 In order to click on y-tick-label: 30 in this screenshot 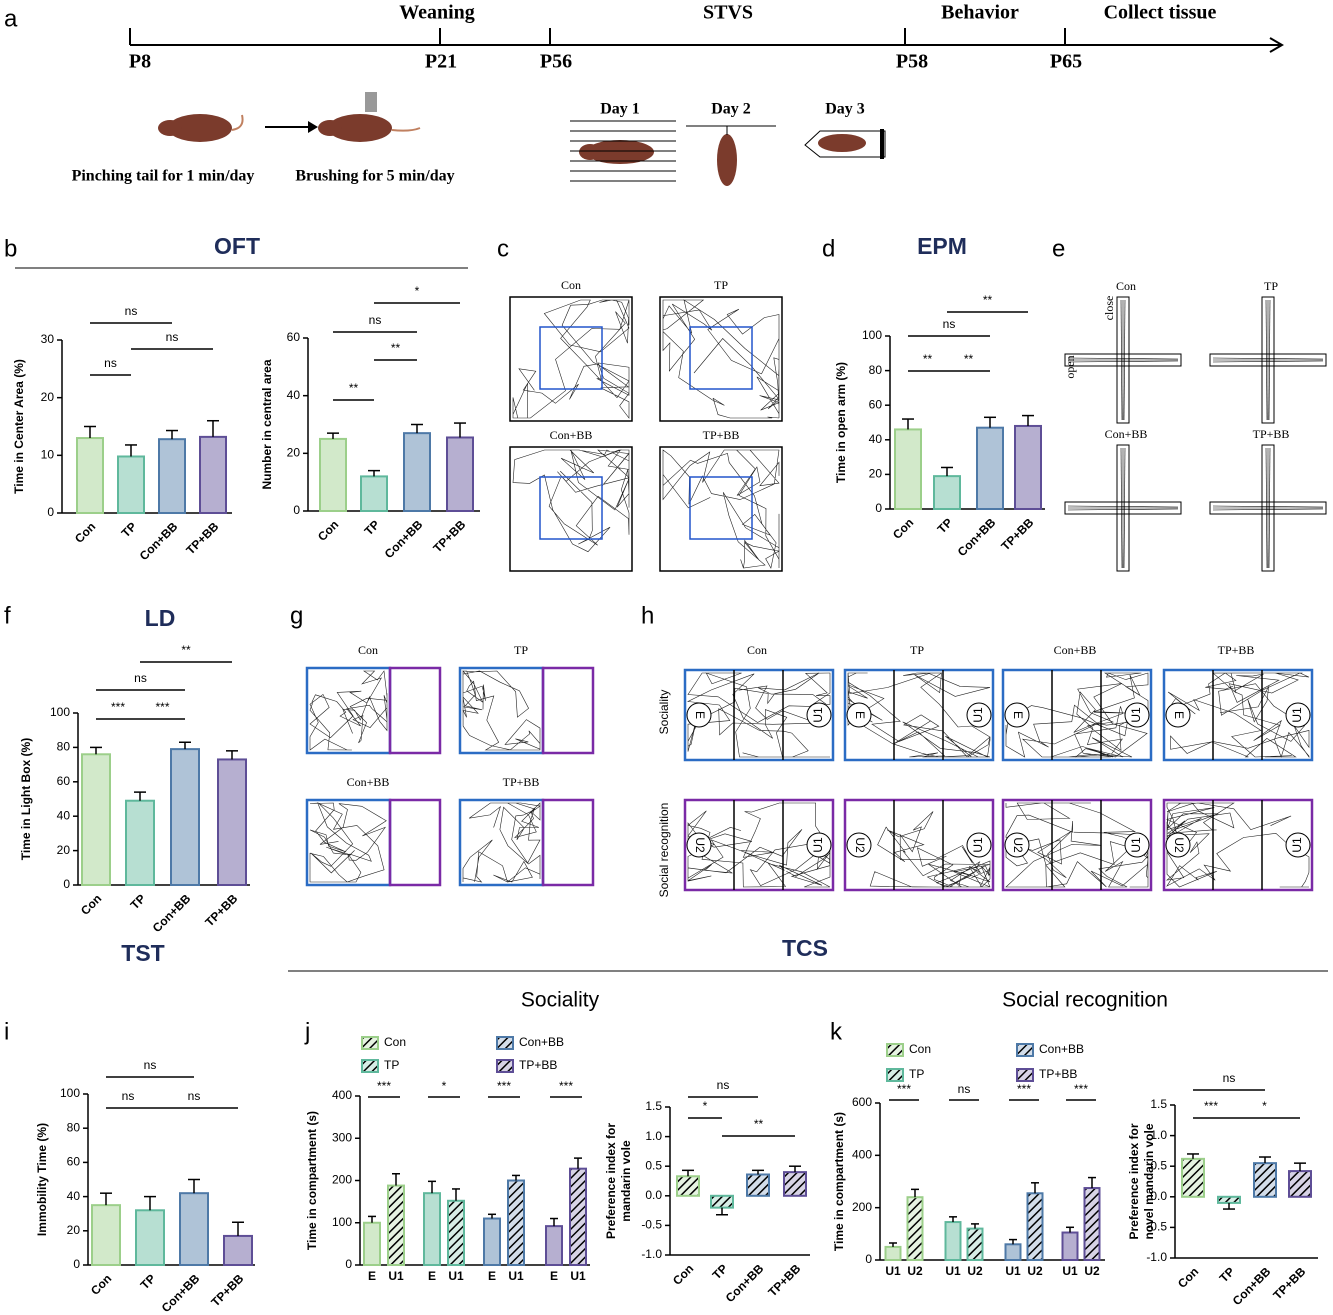, I will do `click(48, 339)`.